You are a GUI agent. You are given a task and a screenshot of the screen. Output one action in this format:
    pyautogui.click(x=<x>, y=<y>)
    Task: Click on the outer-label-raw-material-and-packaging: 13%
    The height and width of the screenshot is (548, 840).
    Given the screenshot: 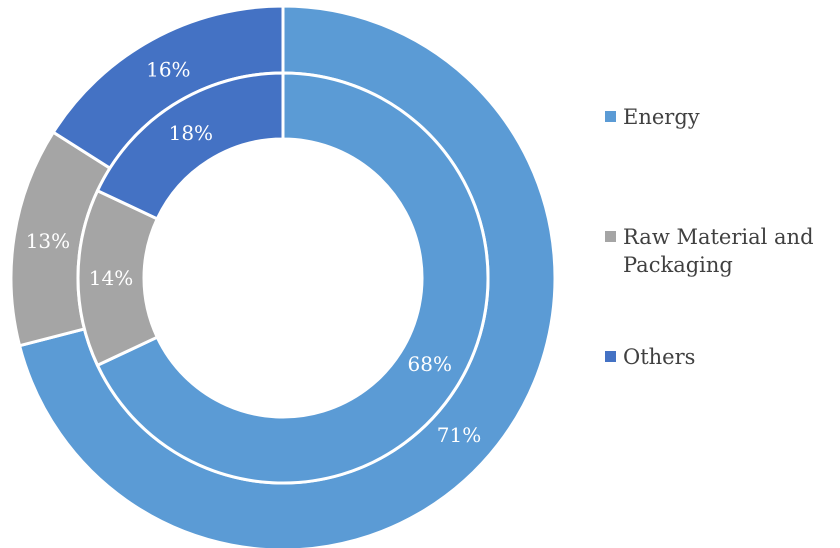 What is the action you would take?
    pyautogui.click(x=48, y=241)
    